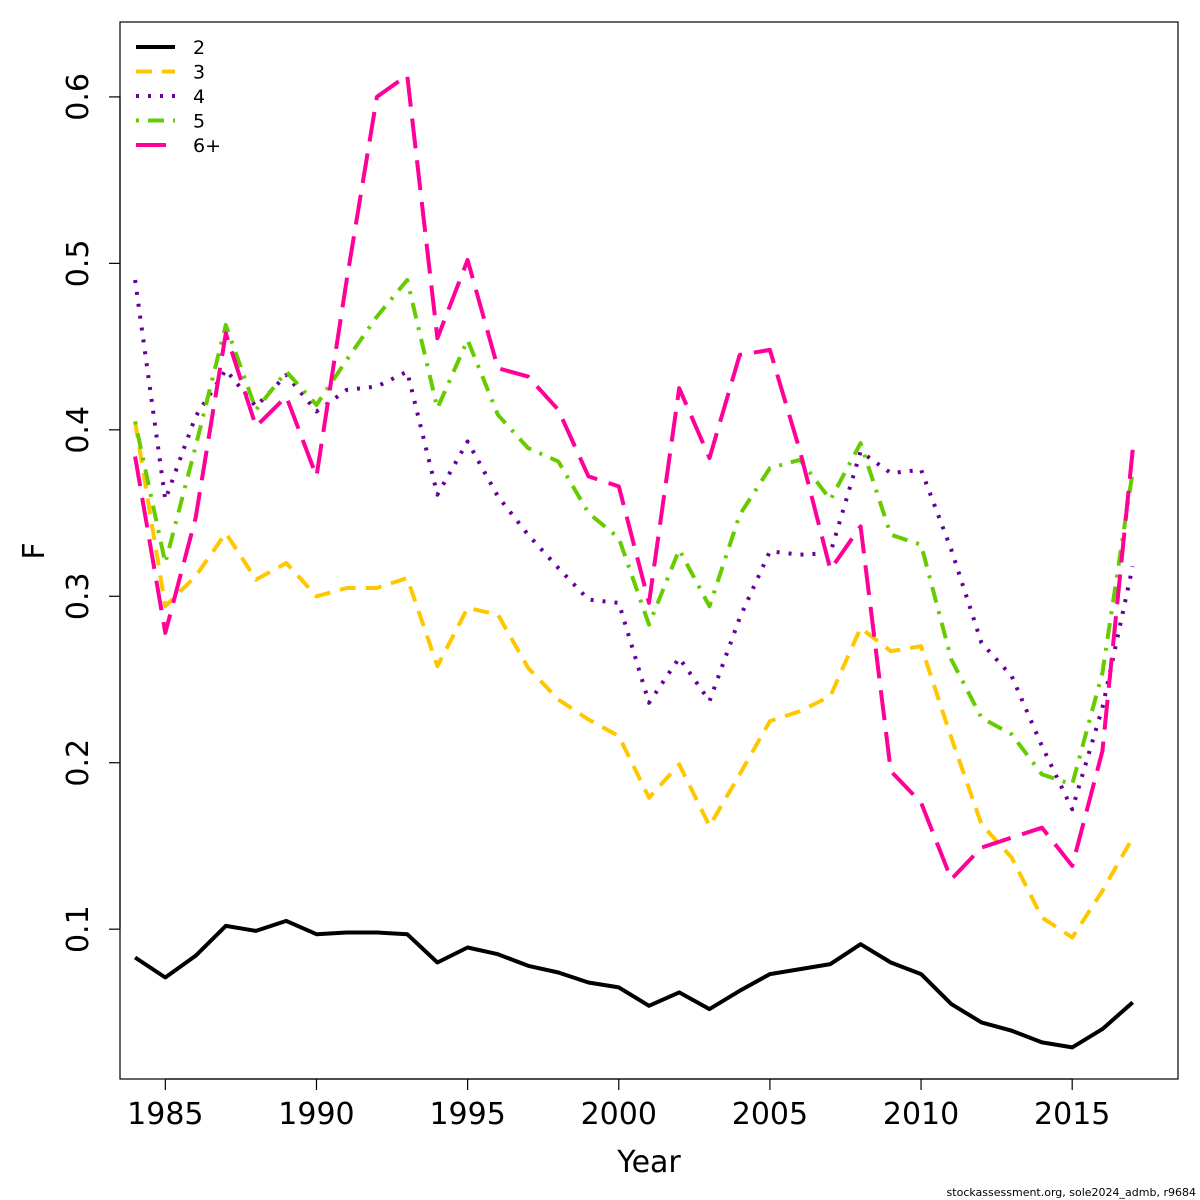 This screenshot has width=1200, height=1200. What do you see at coordinates (199, 122) in the screenshot?
I see `legend-label-4: 5` at bounding box center [199, 122].